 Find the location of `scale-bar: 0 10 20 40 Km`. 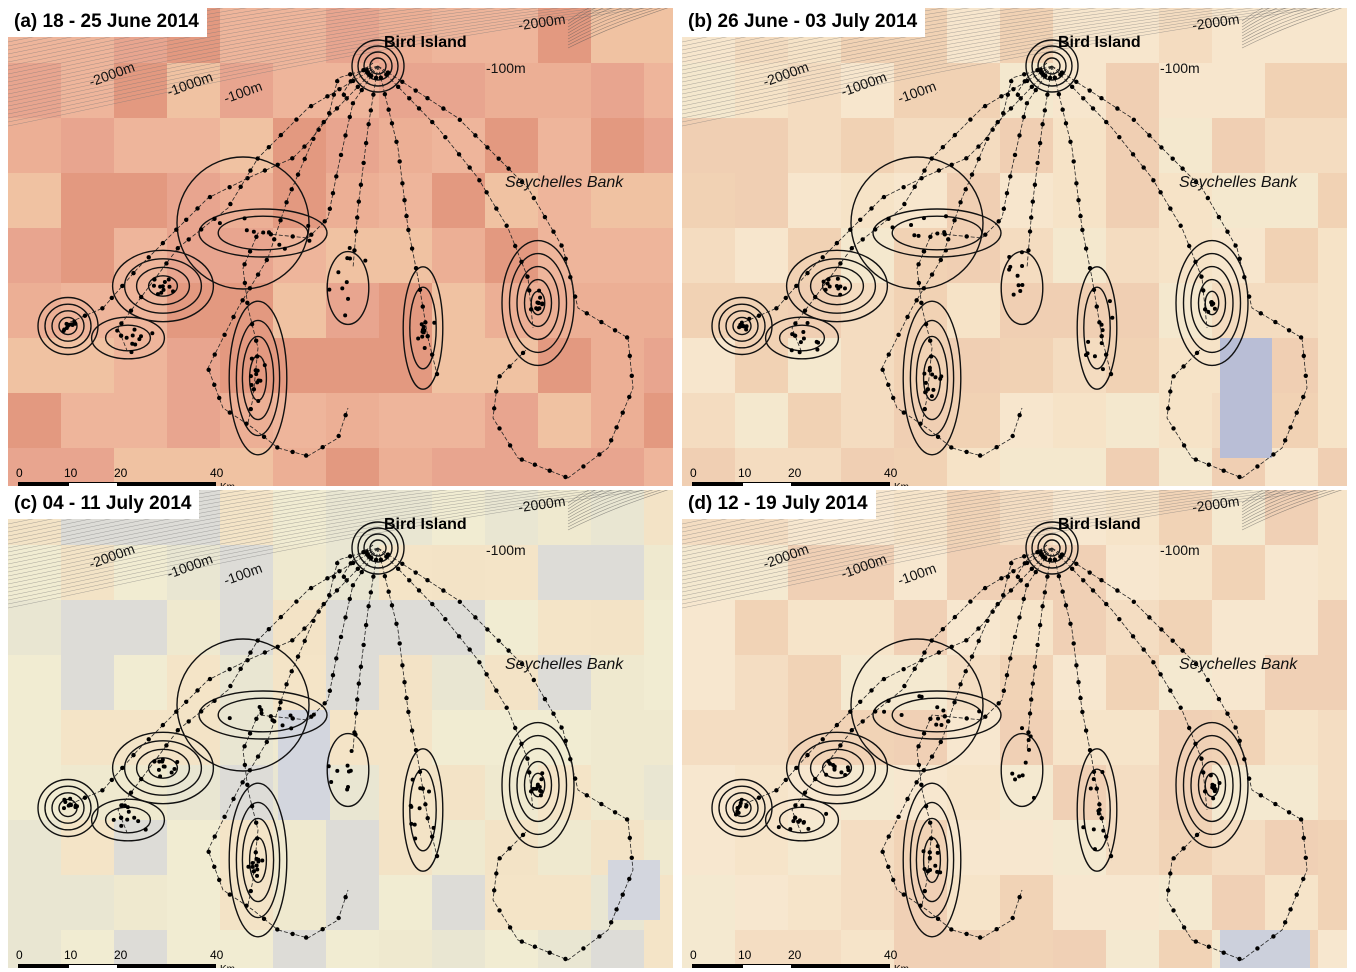

scale-bar: 0 10 20 40 Km is located at coordinates (124, 476).